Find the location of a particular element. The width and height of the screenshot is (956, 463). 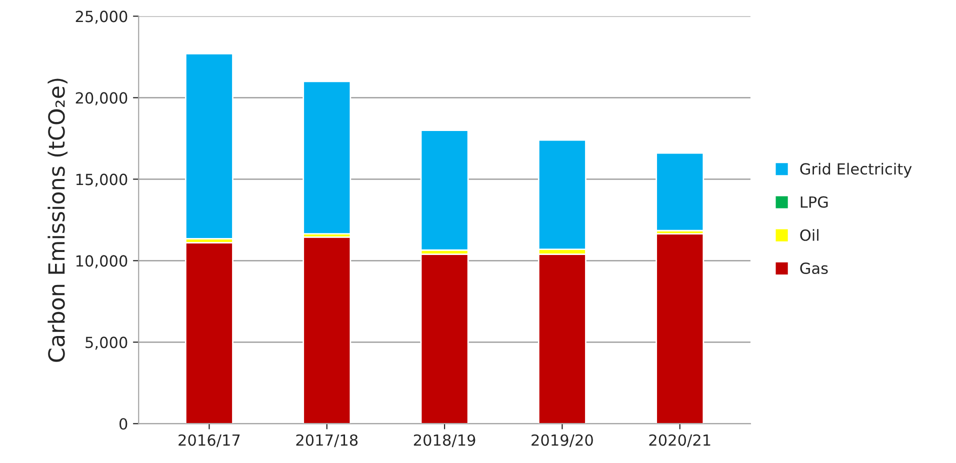

legend-label: Oil is located at coordinates (809, 235).